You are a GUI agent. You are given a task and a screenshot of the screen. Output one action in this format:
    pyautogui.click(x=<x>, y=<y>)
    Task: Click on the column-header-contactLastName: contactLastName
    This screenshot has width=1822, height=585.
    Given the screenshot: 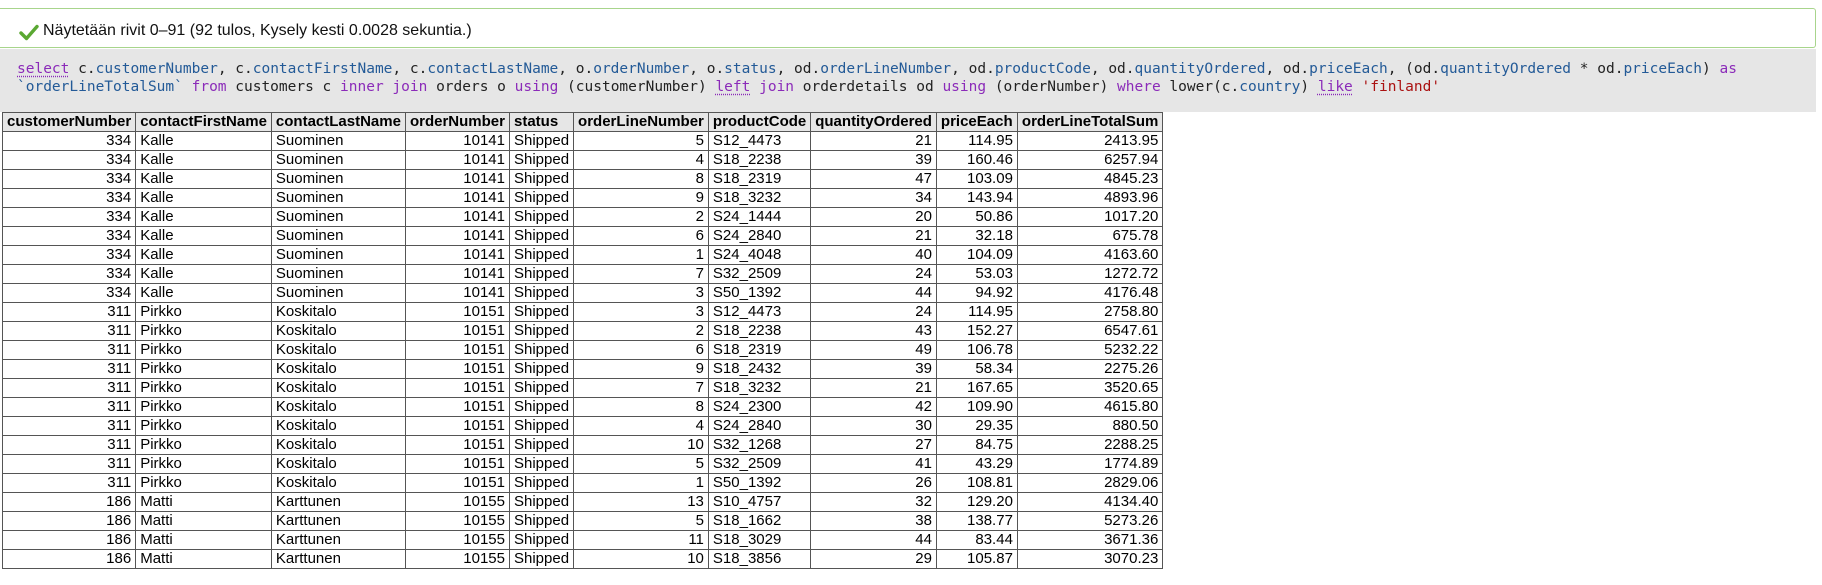 What is the action you would take?
    pyautogui.click(x=338, y=122)
    